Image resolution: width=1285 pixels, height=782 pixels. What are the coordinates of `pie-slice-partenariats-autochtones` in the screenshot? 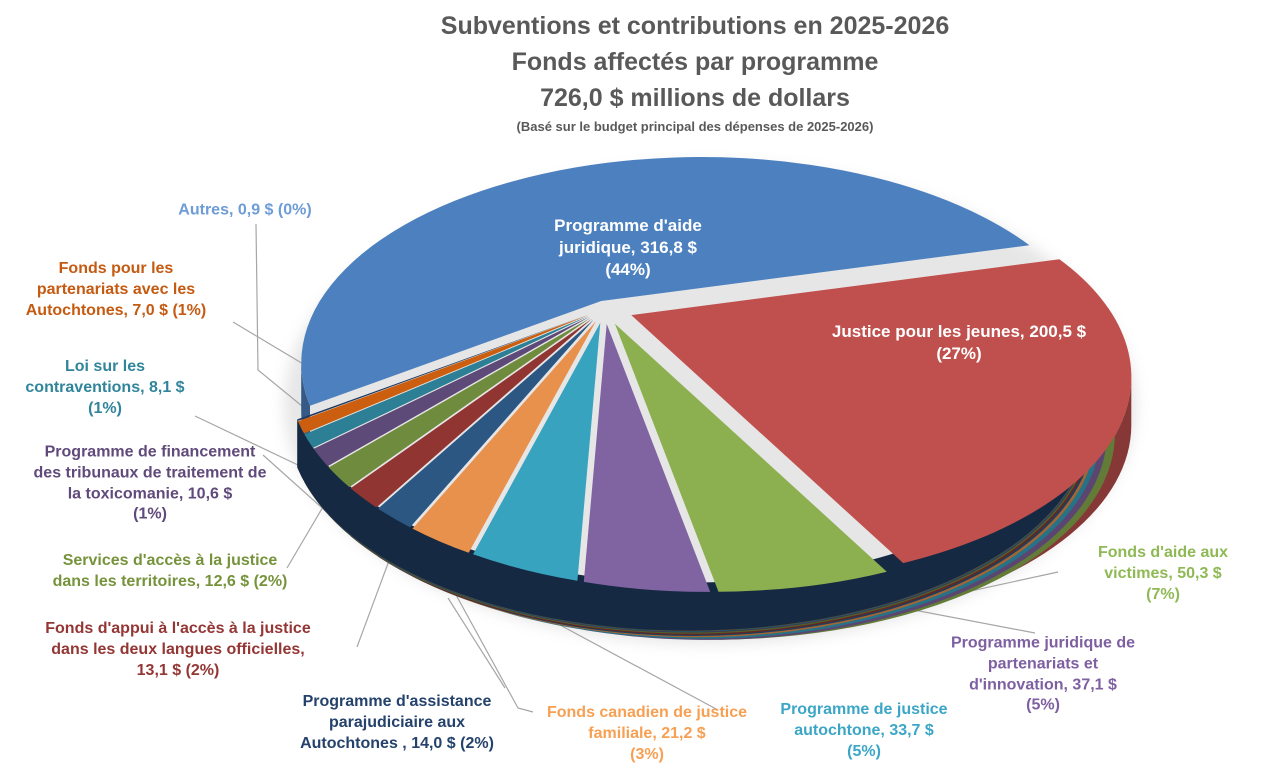 It's located at (443, 374).